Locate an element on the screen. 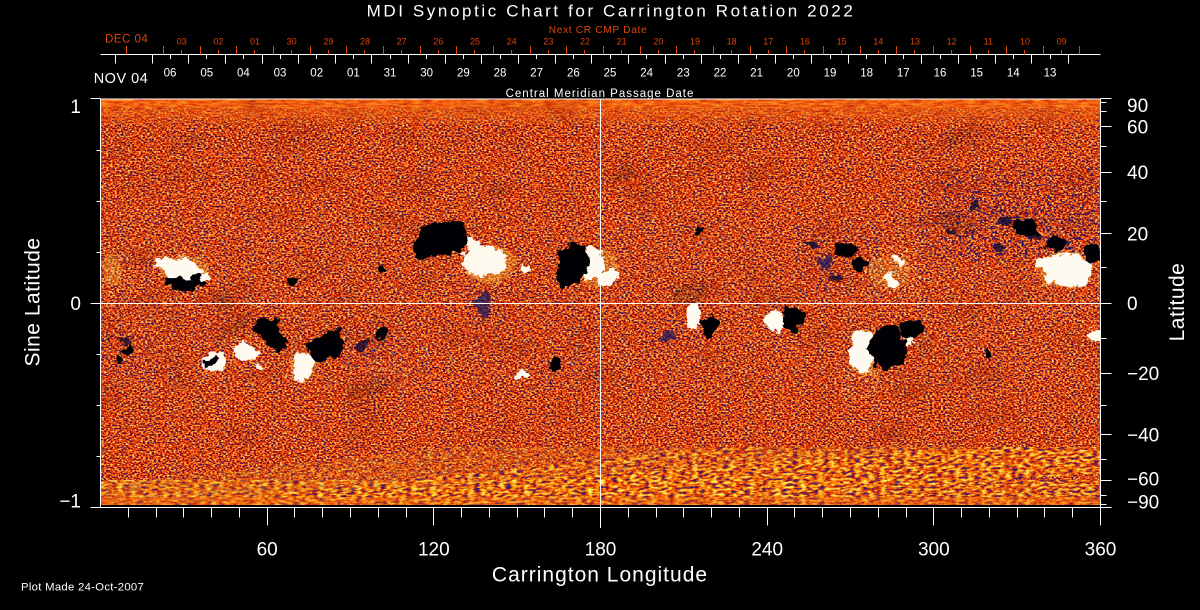  svg-text: −1 is located at coordinates (70, 502).